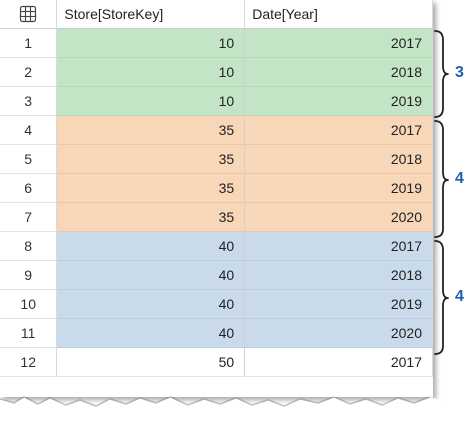  Describe the element at coordinates (235, 408) in the screenshot. I see `torn-edge` at that location.